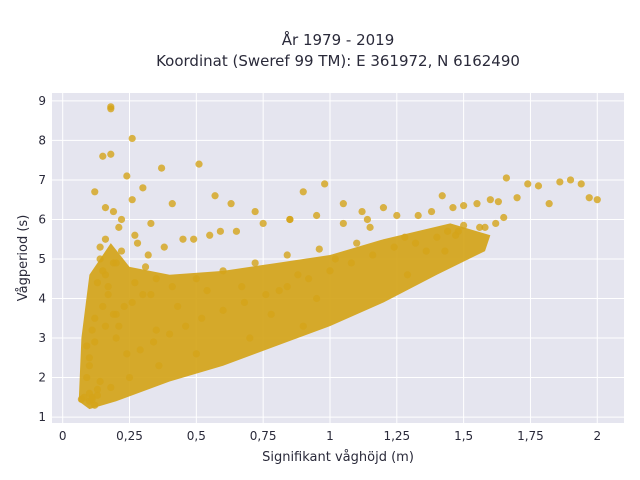 The width and height of the screenshot is (640, 480). What do you see at coordinates (42, 219) in the screenshot?
I see `y-tick-label: 6` at bounding box center [42, 219].